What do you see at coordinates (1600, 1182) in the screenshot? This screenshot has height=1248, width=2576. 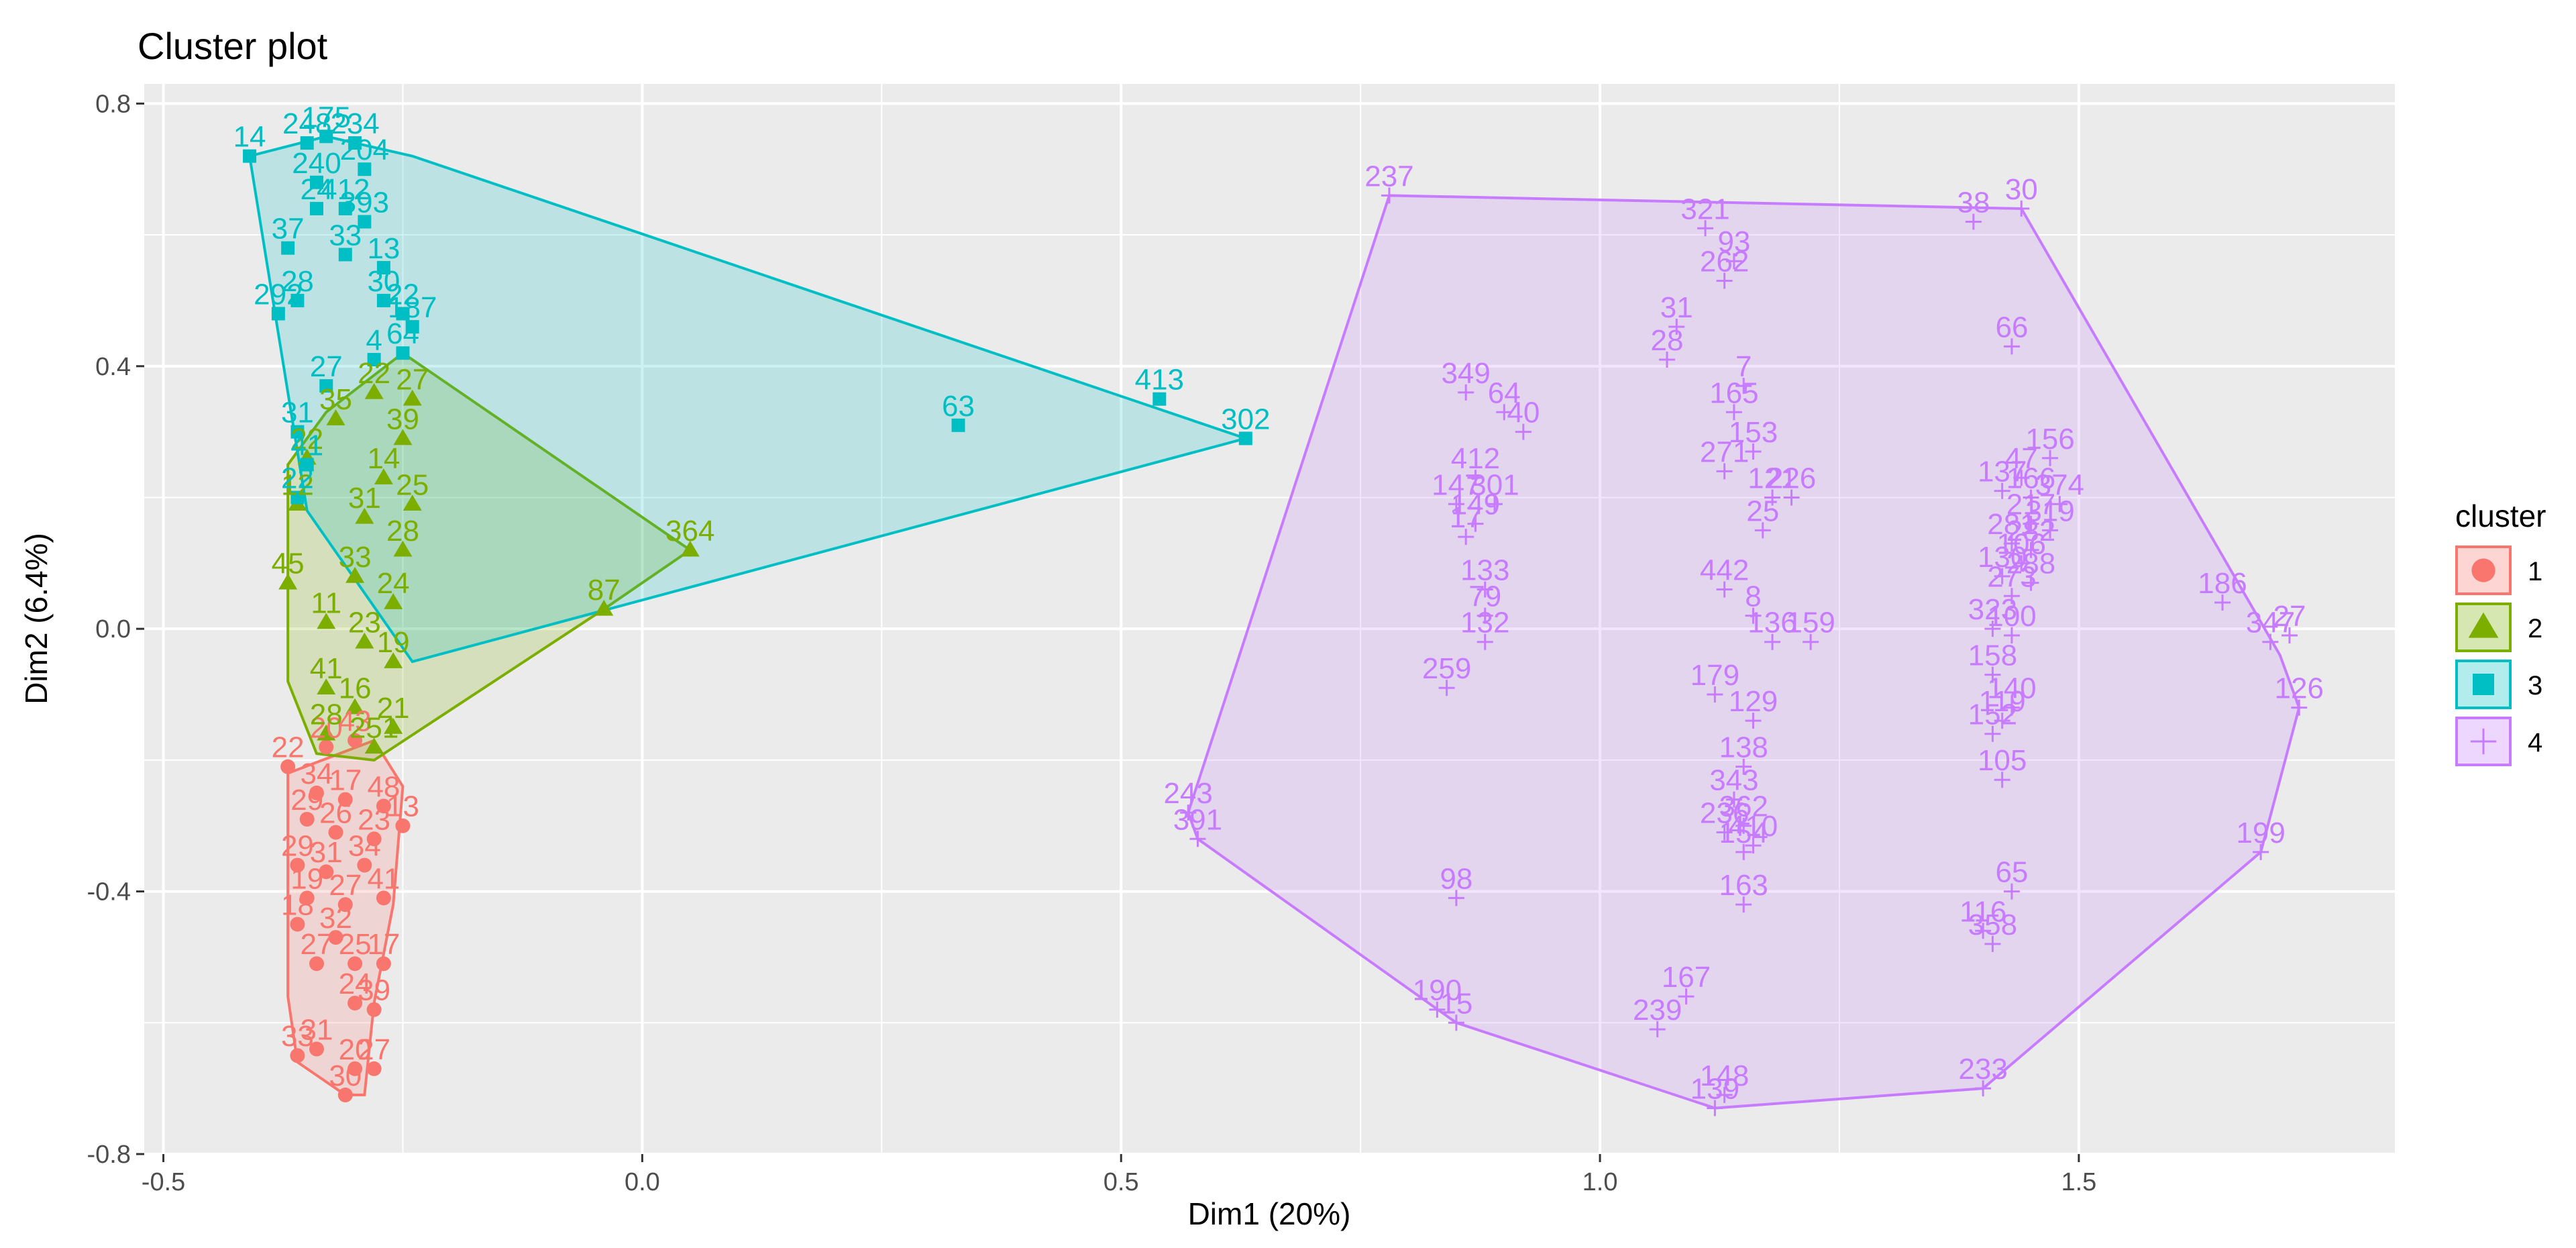 I see `x-tick-label: 1.0` at bounding box center [1600, 1182].